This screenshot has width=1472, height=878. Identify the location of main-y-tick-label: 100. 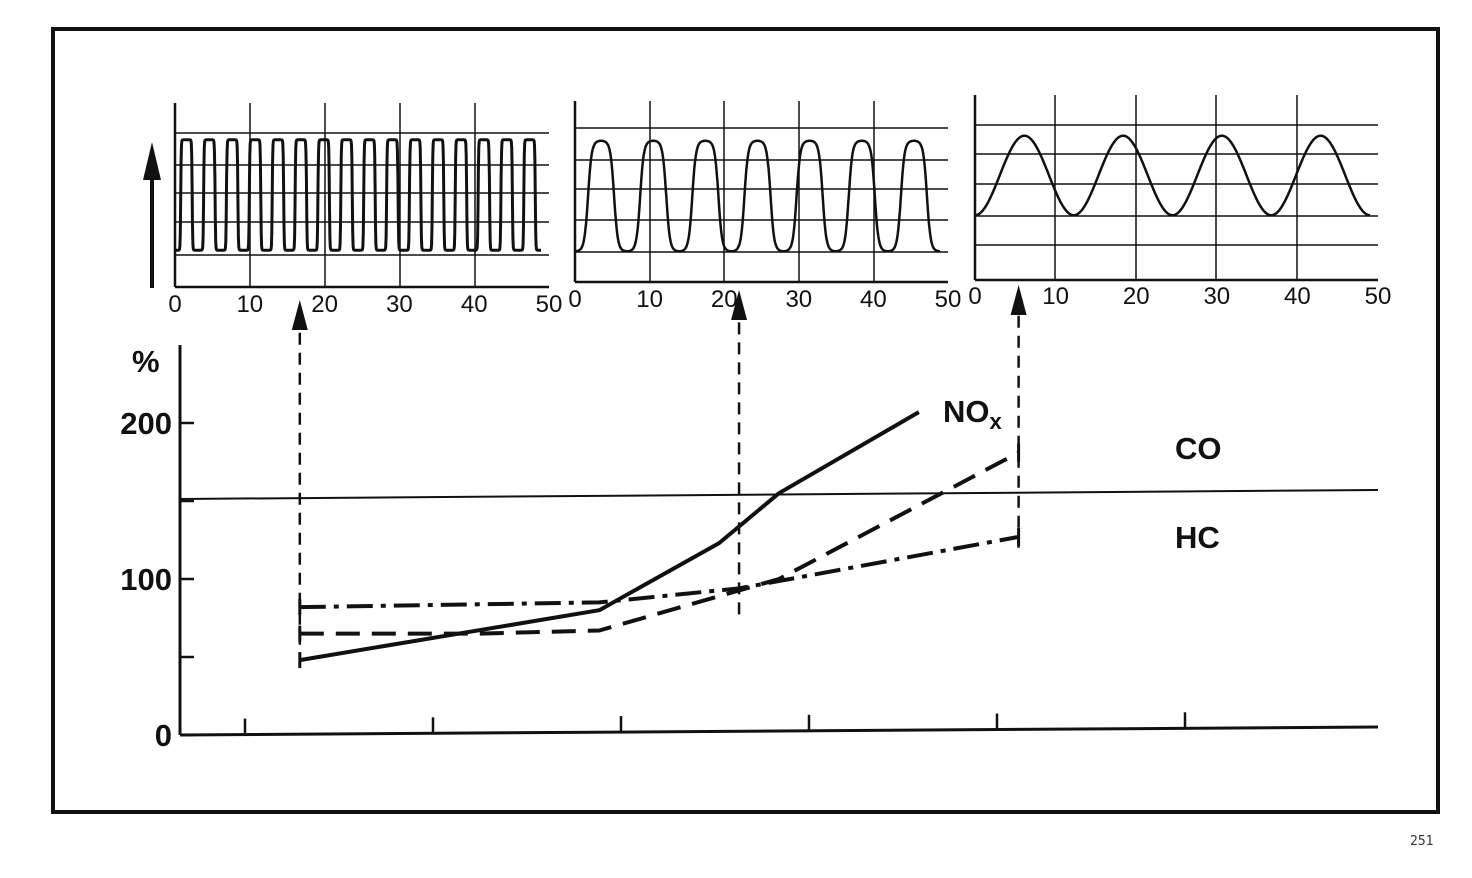
(146, 579).